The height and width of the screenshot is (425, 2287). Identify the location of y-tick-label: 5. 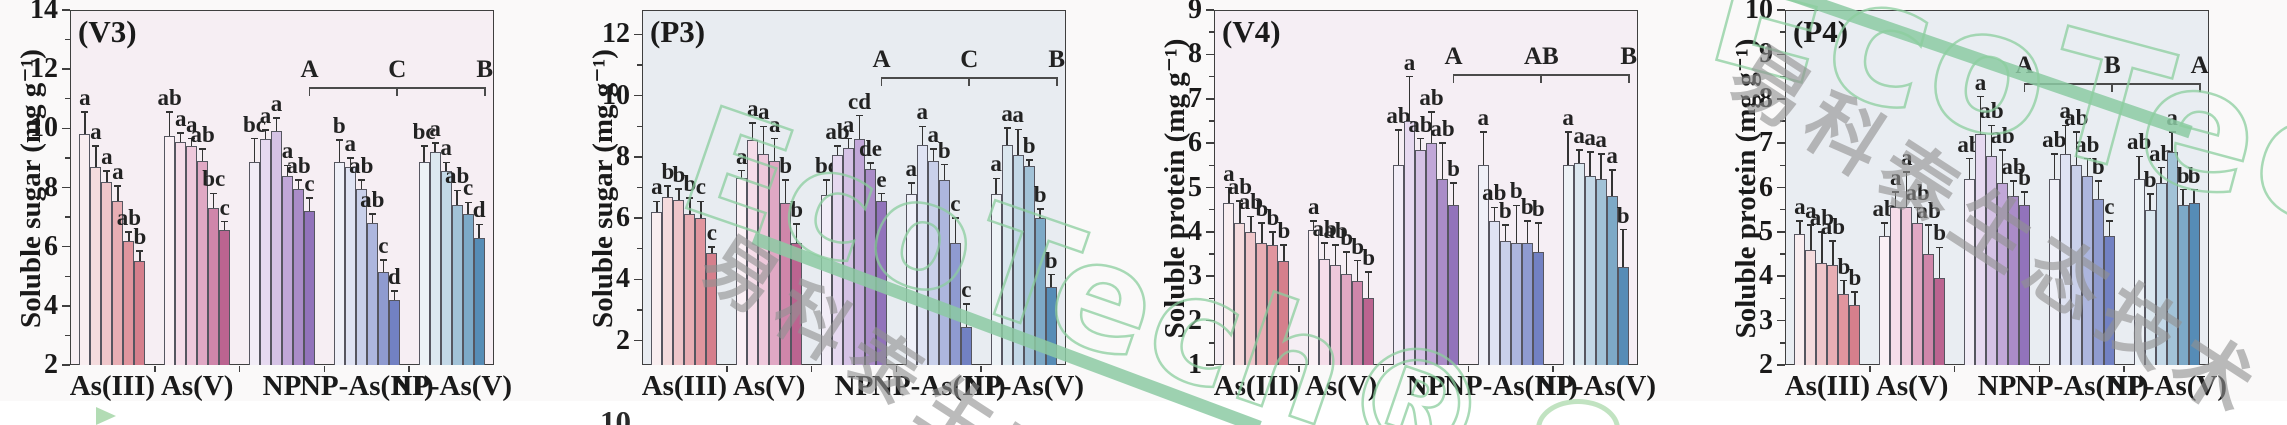
(1766, 231).